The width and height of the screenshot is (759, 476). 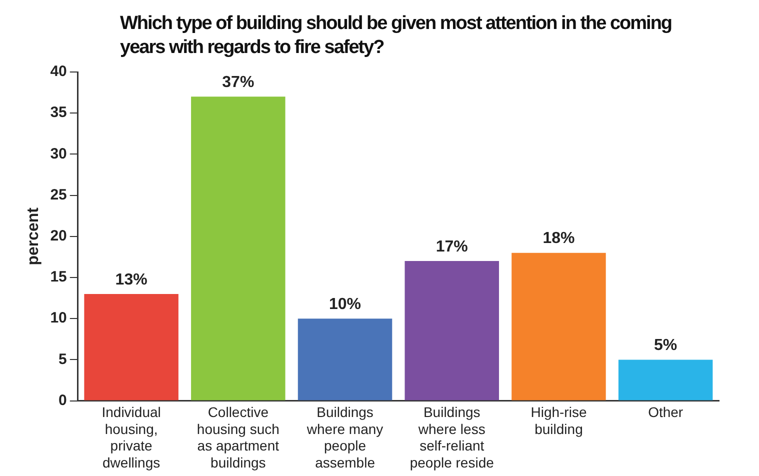 I want to click on data-label: 37%, so click(x=238, y=83).